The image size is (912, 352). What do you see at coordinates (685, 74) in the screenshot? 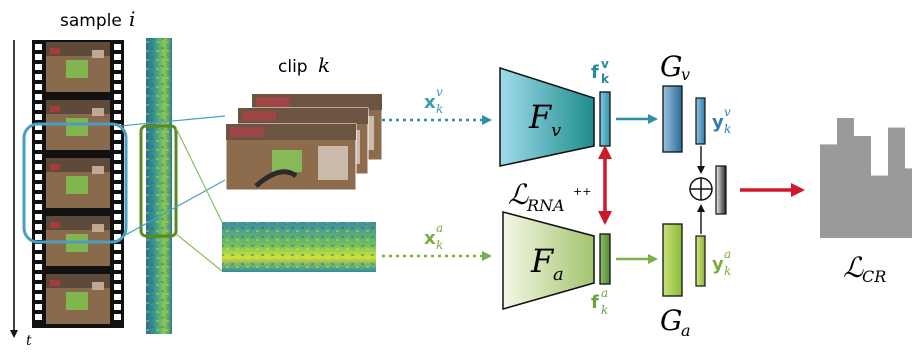
I see `visual-projector-sub: v` at bounding box center [685, 74].